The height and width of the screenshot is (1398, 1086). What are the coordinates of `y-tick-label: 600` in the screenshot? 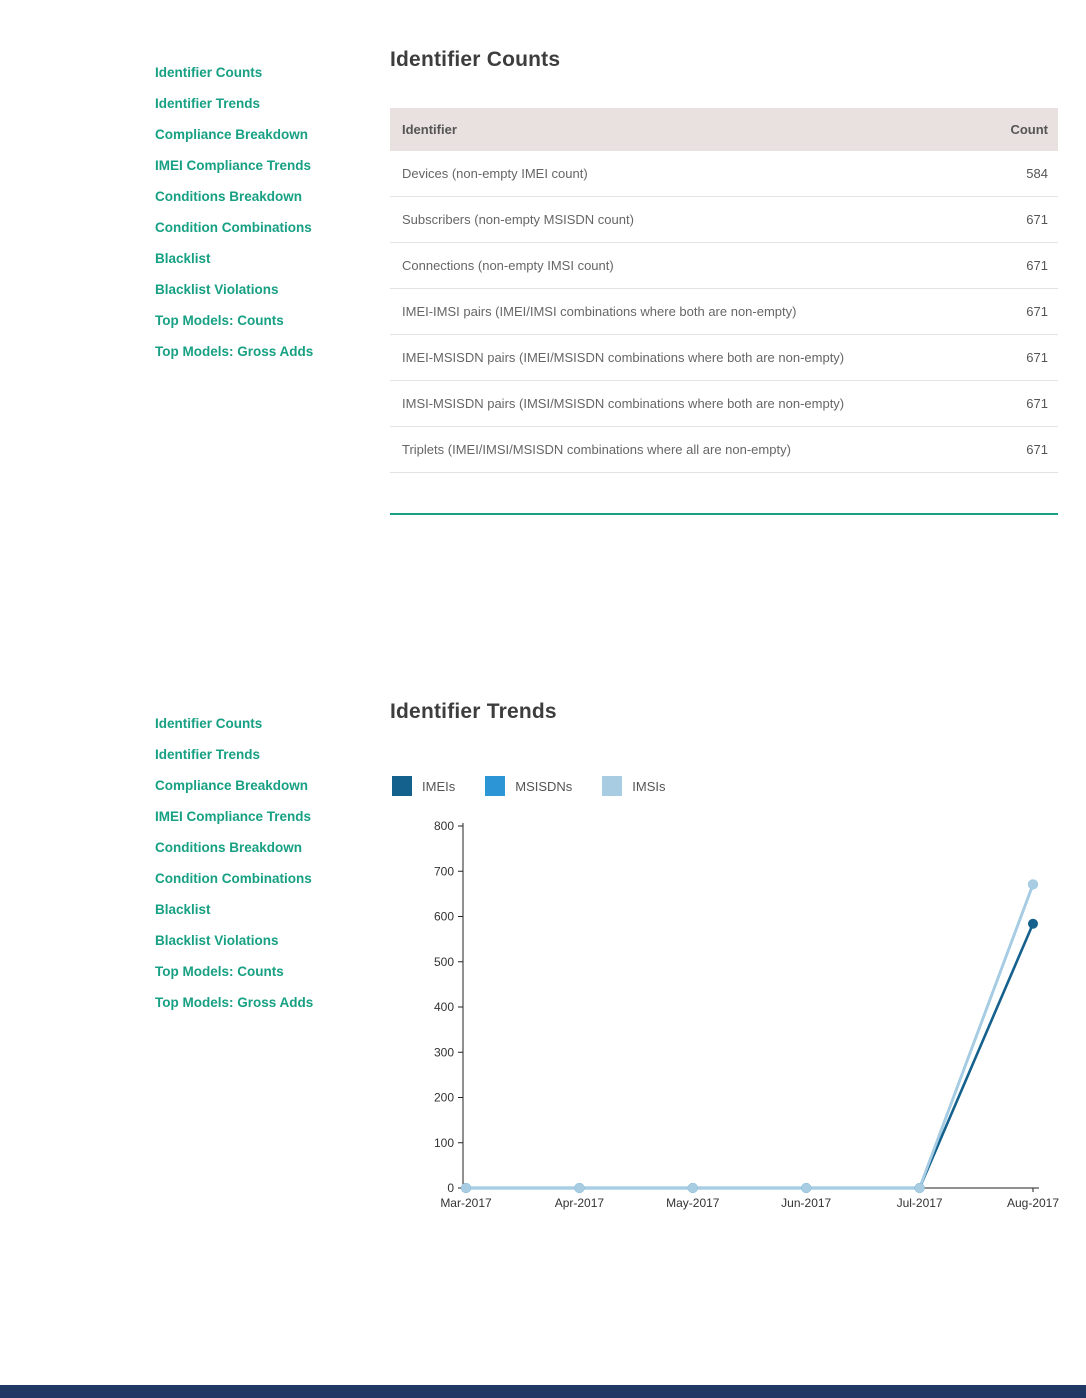 It's located at (444, 917).